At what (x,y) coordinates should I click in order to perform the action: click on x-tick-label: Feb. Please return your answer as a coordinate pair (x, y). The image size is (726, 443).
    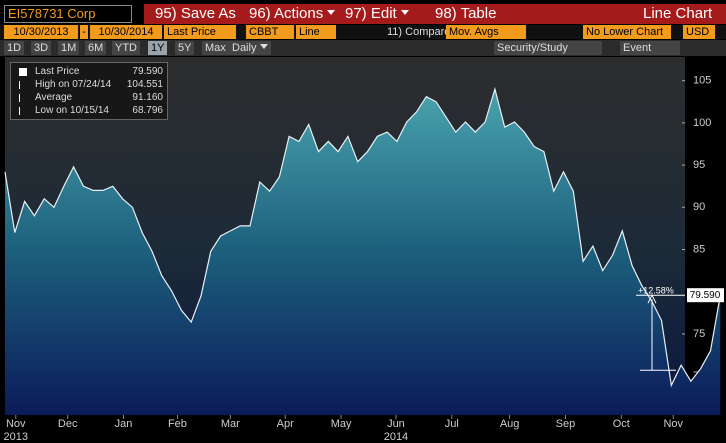
    Looking at the image, I should click on (177, 424).